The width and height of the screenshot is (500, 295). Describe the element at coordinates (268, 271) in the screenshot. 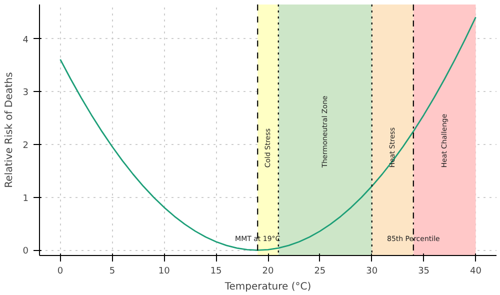

I see `x-tick-label: 20` at that location.